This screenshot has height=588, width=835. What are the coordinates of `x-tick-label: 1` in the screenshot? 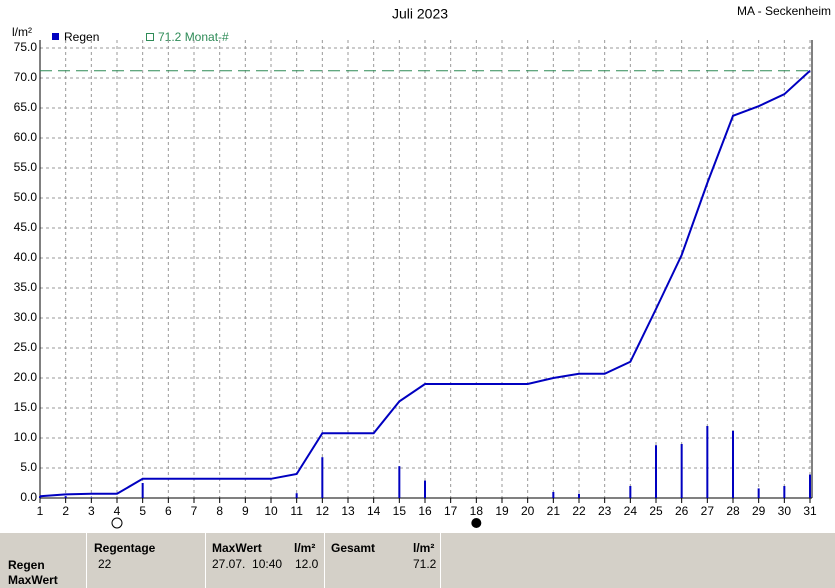 It's located at (40, 511).